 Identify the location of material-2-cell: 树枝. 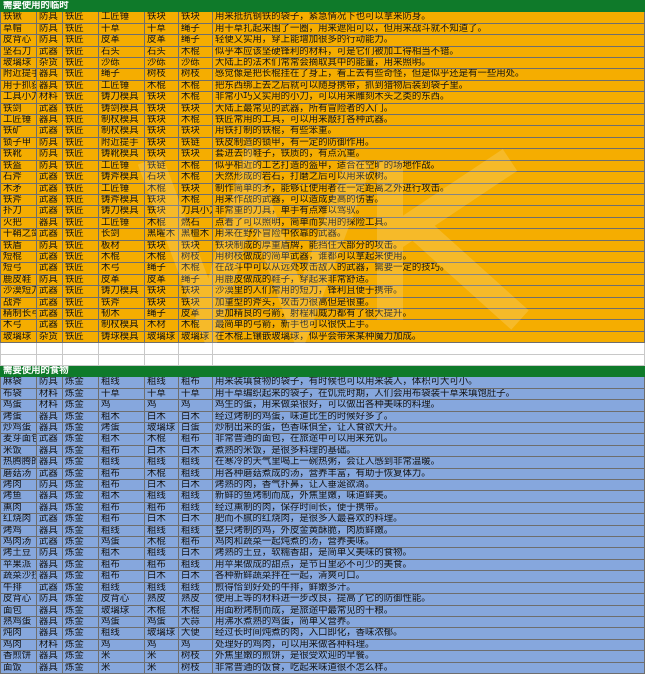
(161, 74).